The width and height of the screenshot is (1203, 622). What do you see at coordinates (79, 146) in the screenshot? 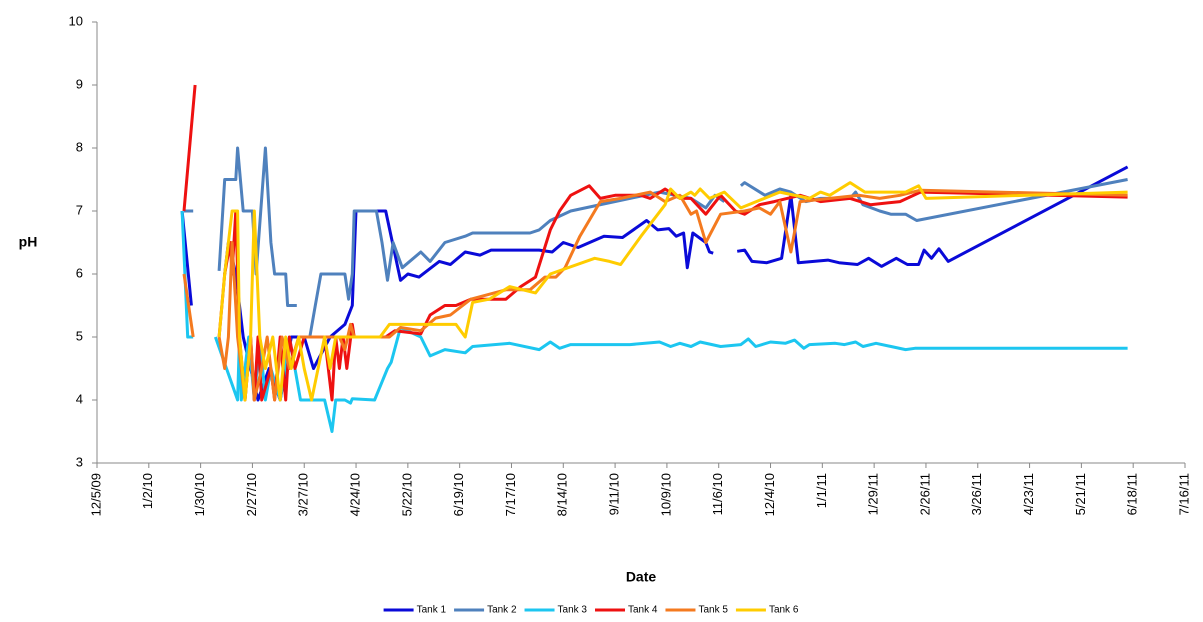
I see `y-tick-label: 8` at bounding box center [79, 146].